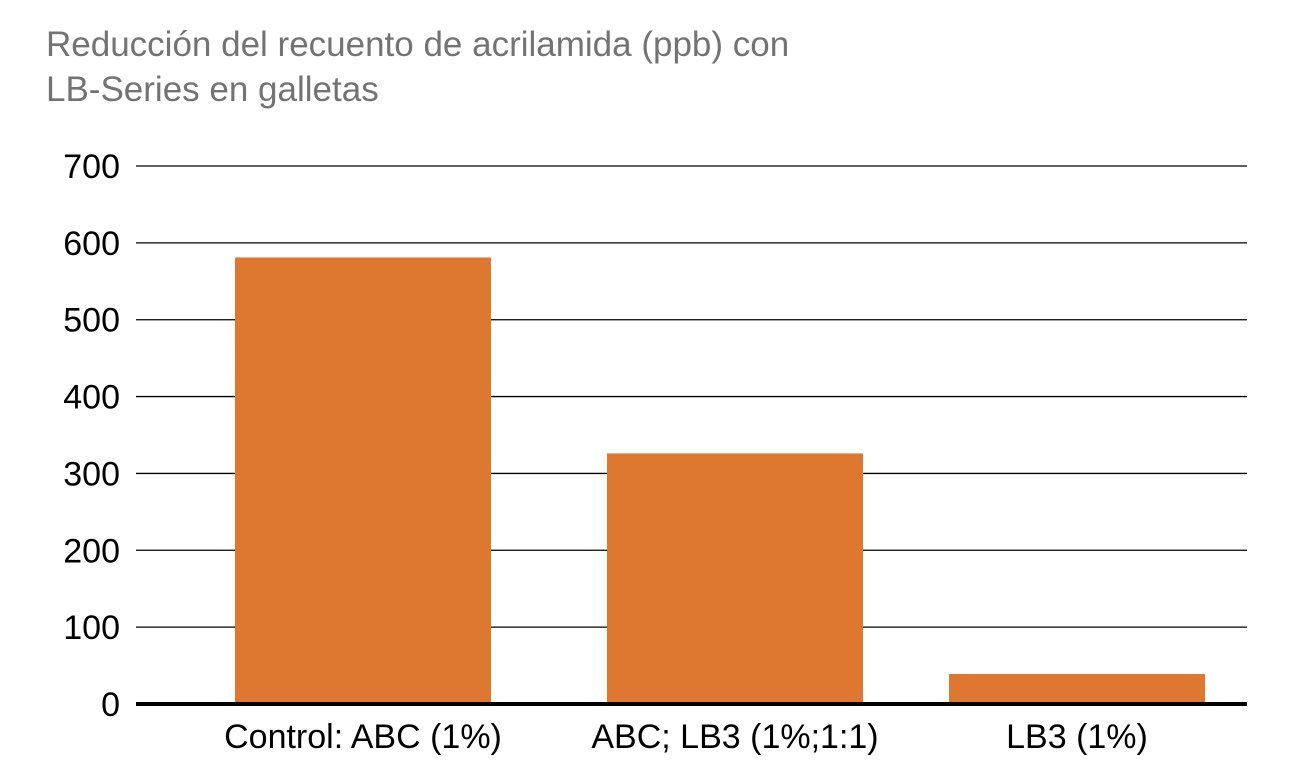 This screenshot has height=782, width=1300. Describe the element at coordinates (91, 551) in the screenshot. I see `y-tick-label: 200` at that location.